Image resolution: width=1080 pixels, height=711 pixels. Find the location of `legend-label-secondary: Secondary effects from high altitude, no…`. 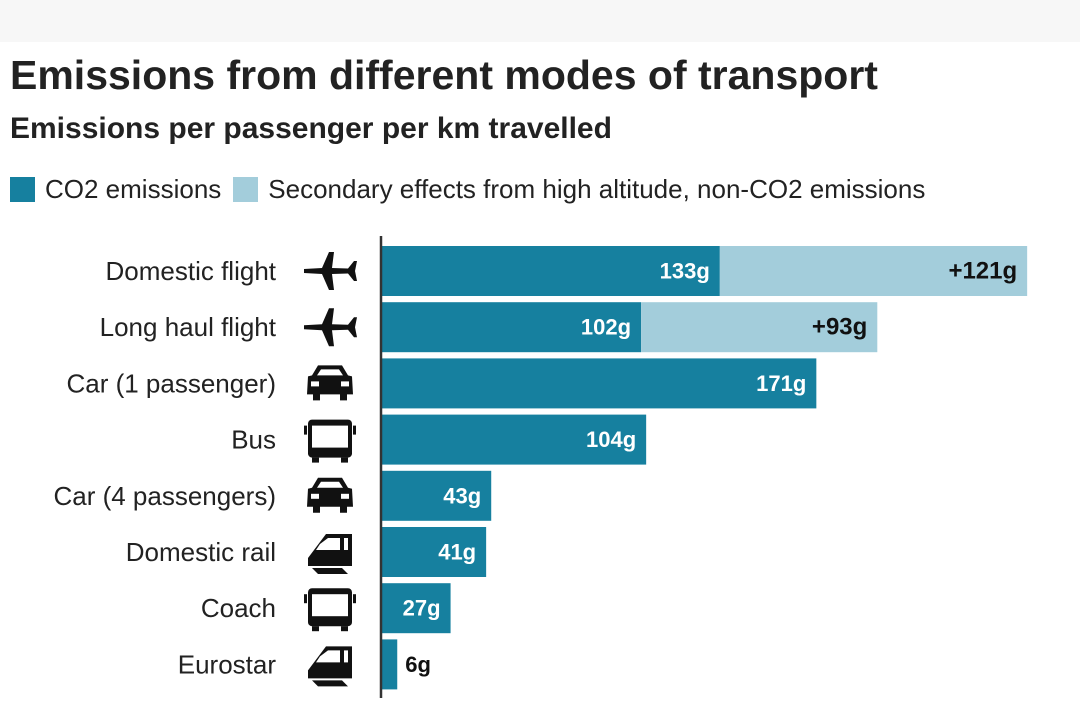

legend-label-secondary: Secondary effects from high altitude, no… is located at coordinates (597, 188).